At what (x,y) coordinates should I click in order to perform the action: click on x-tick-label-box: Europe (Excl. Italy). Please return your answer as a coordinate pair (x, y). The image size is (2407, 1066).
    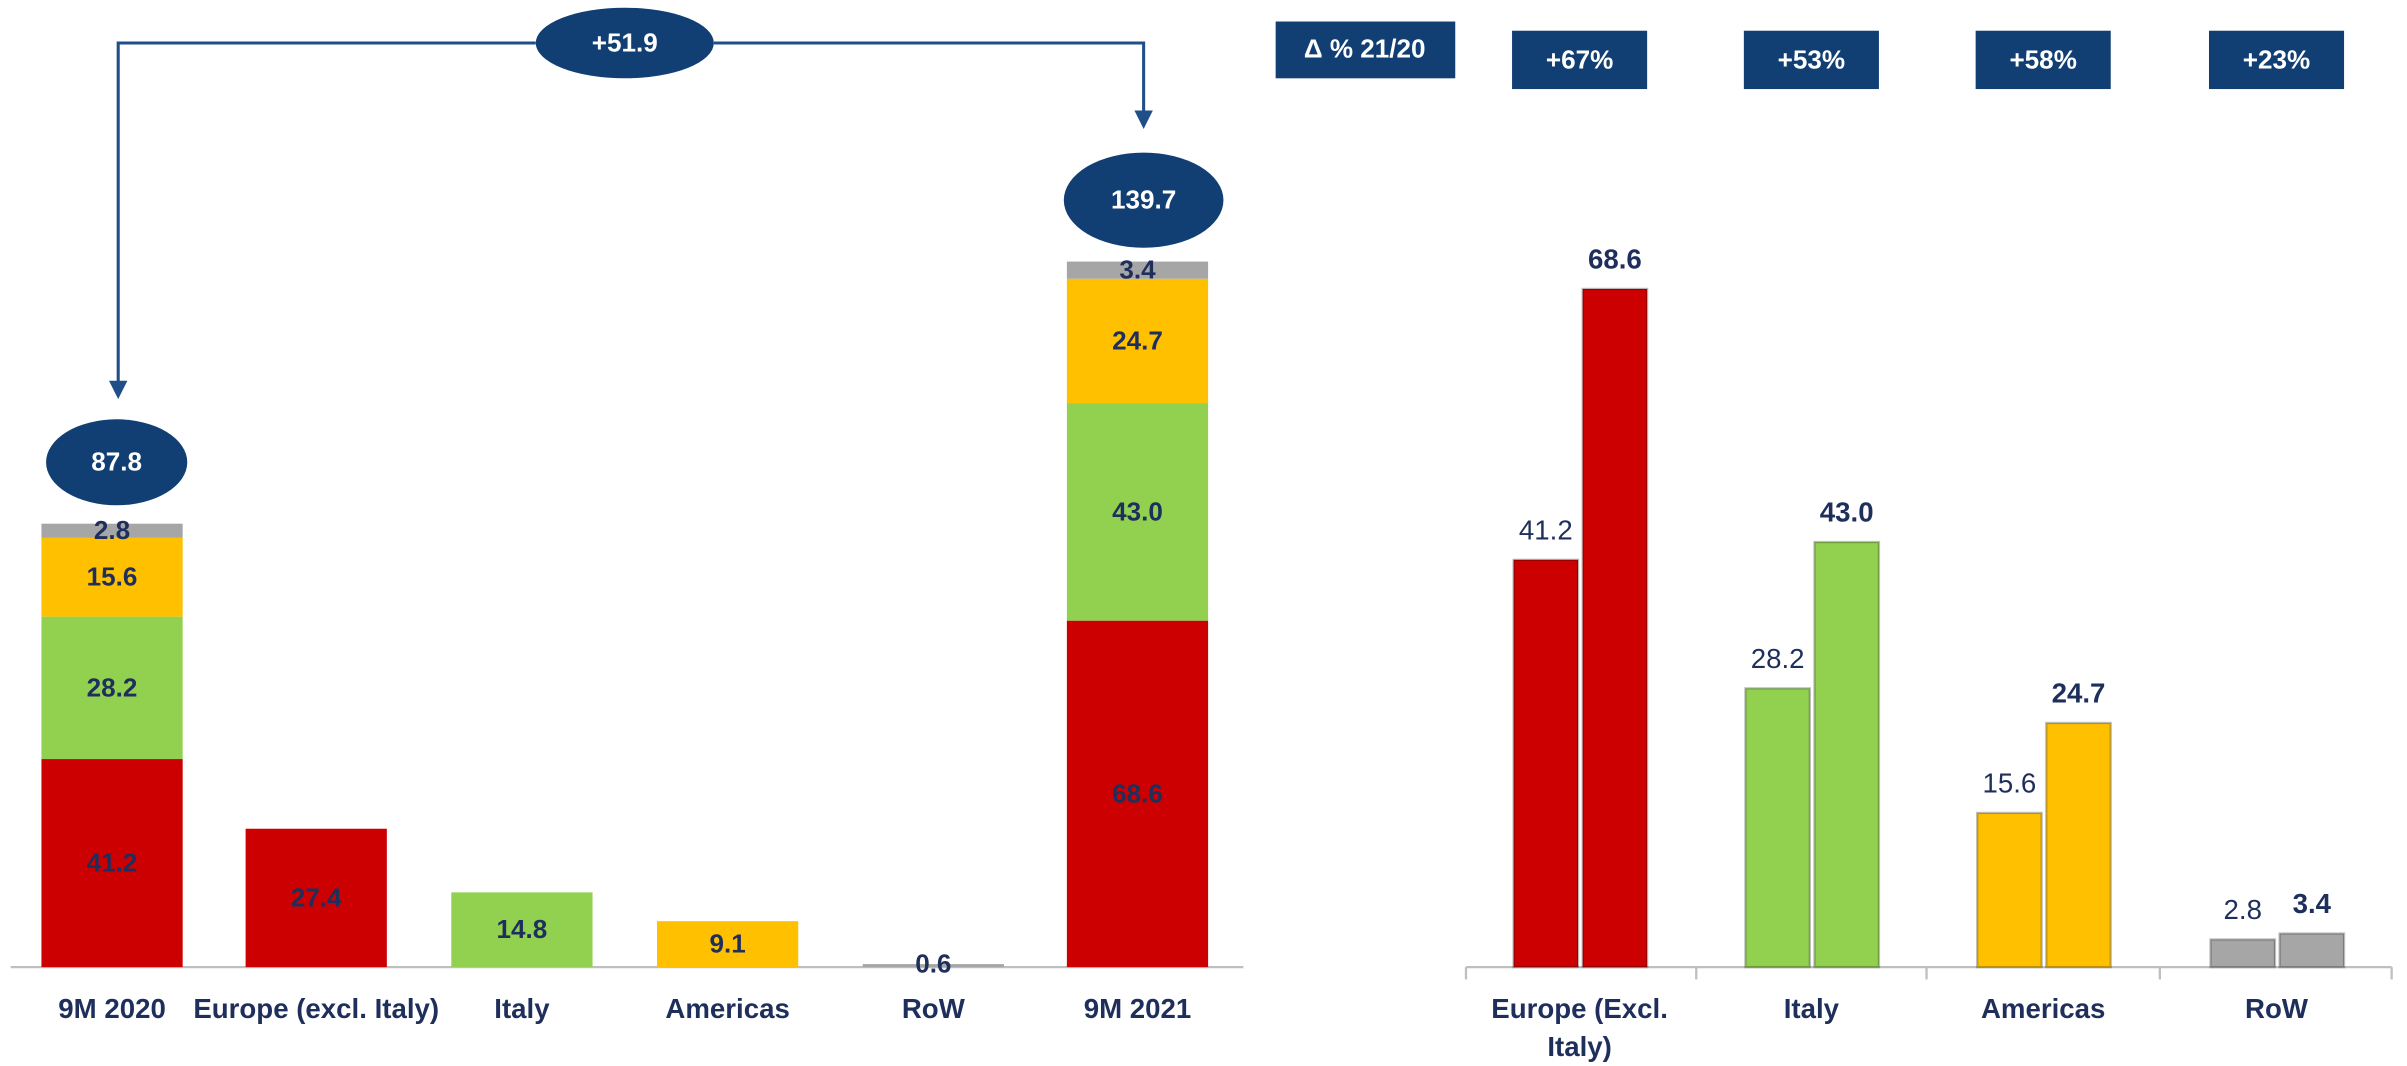
    Looking at the image, I should click on (1579, 1028).